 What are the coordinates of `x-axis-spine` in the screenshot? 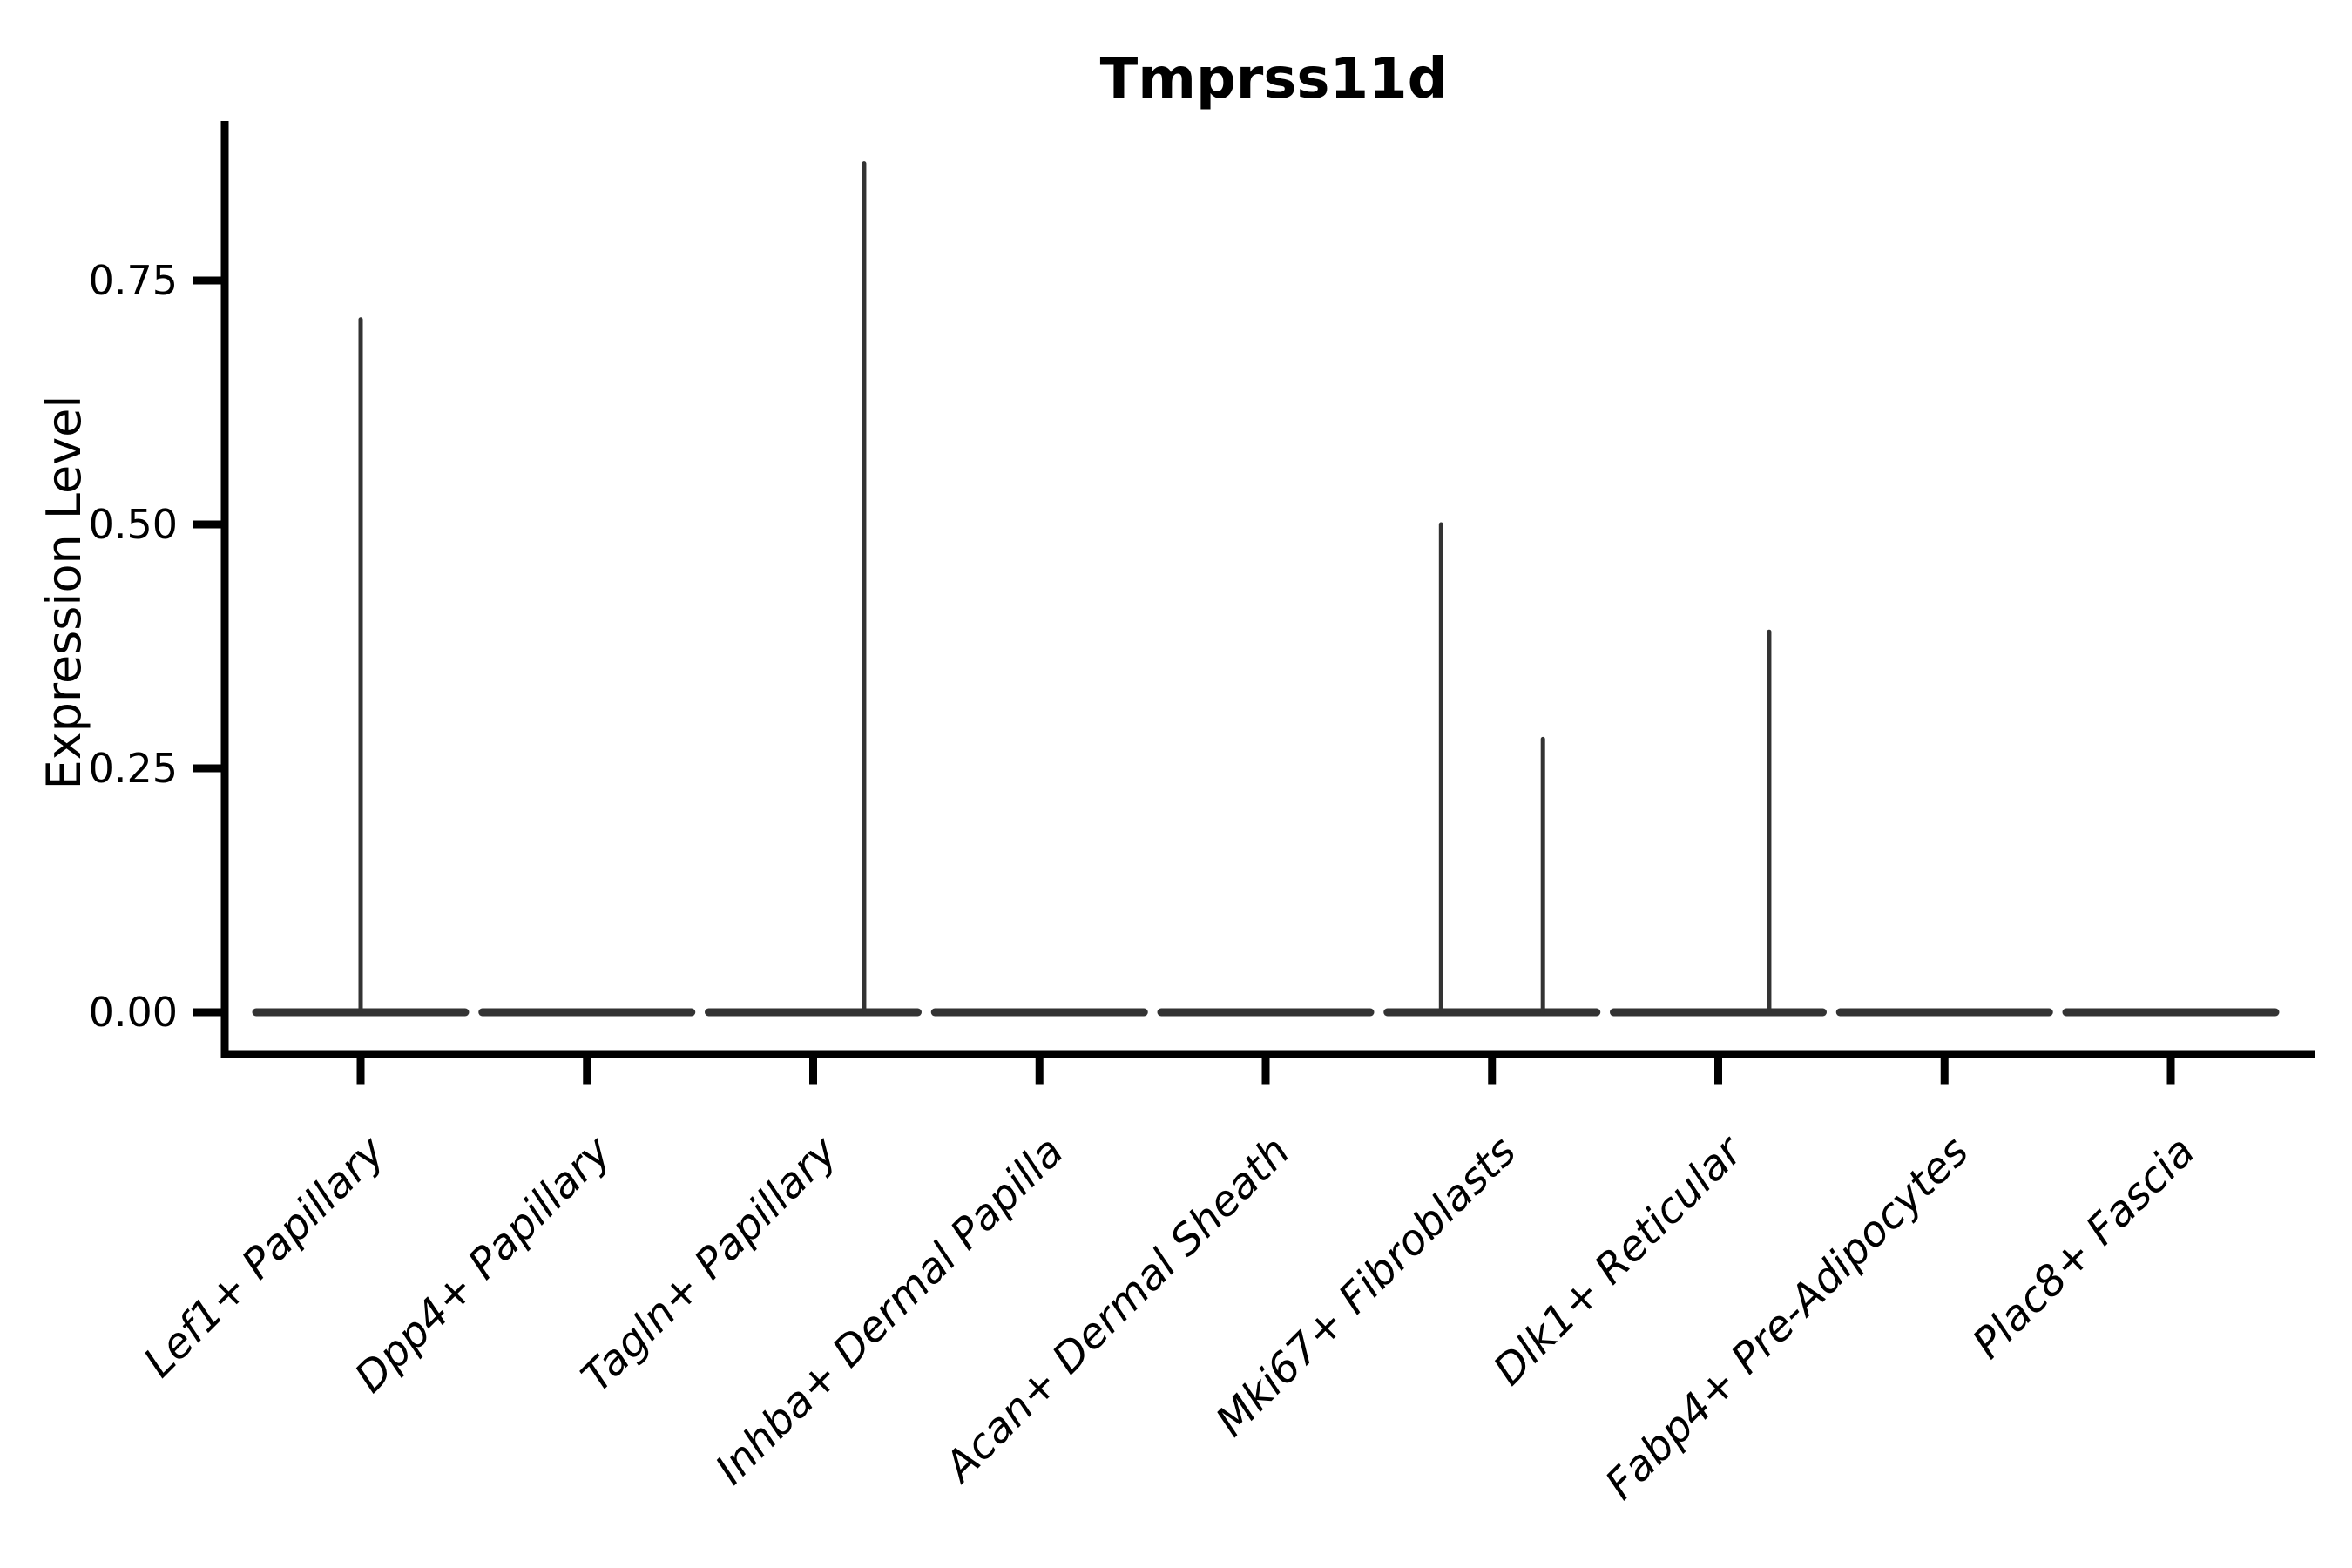 It's located at (1267, 1054).